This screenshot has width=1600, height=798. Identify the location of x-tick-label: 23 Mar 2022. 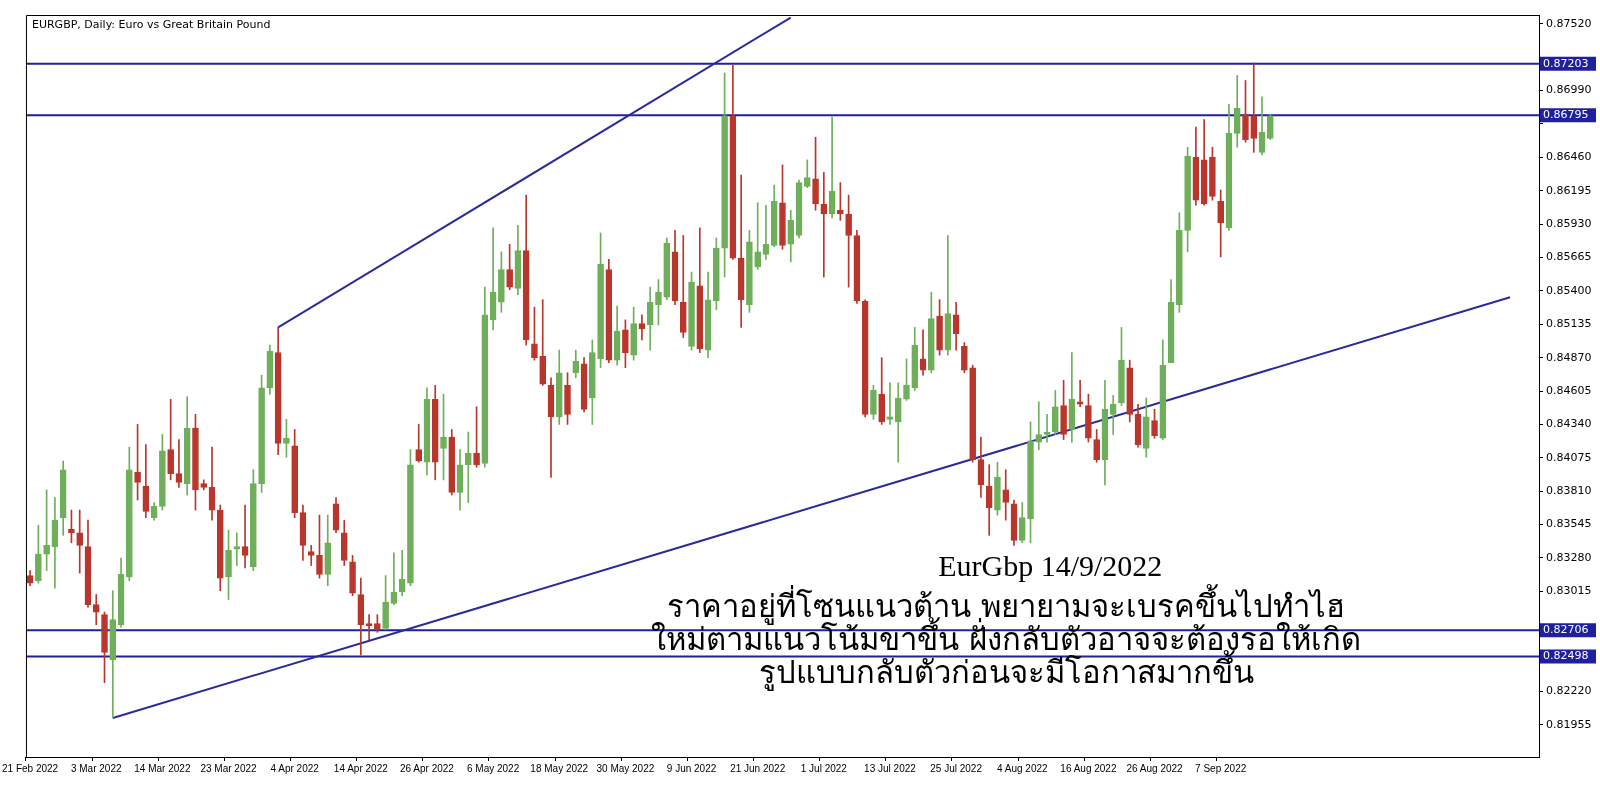
(229, 768).